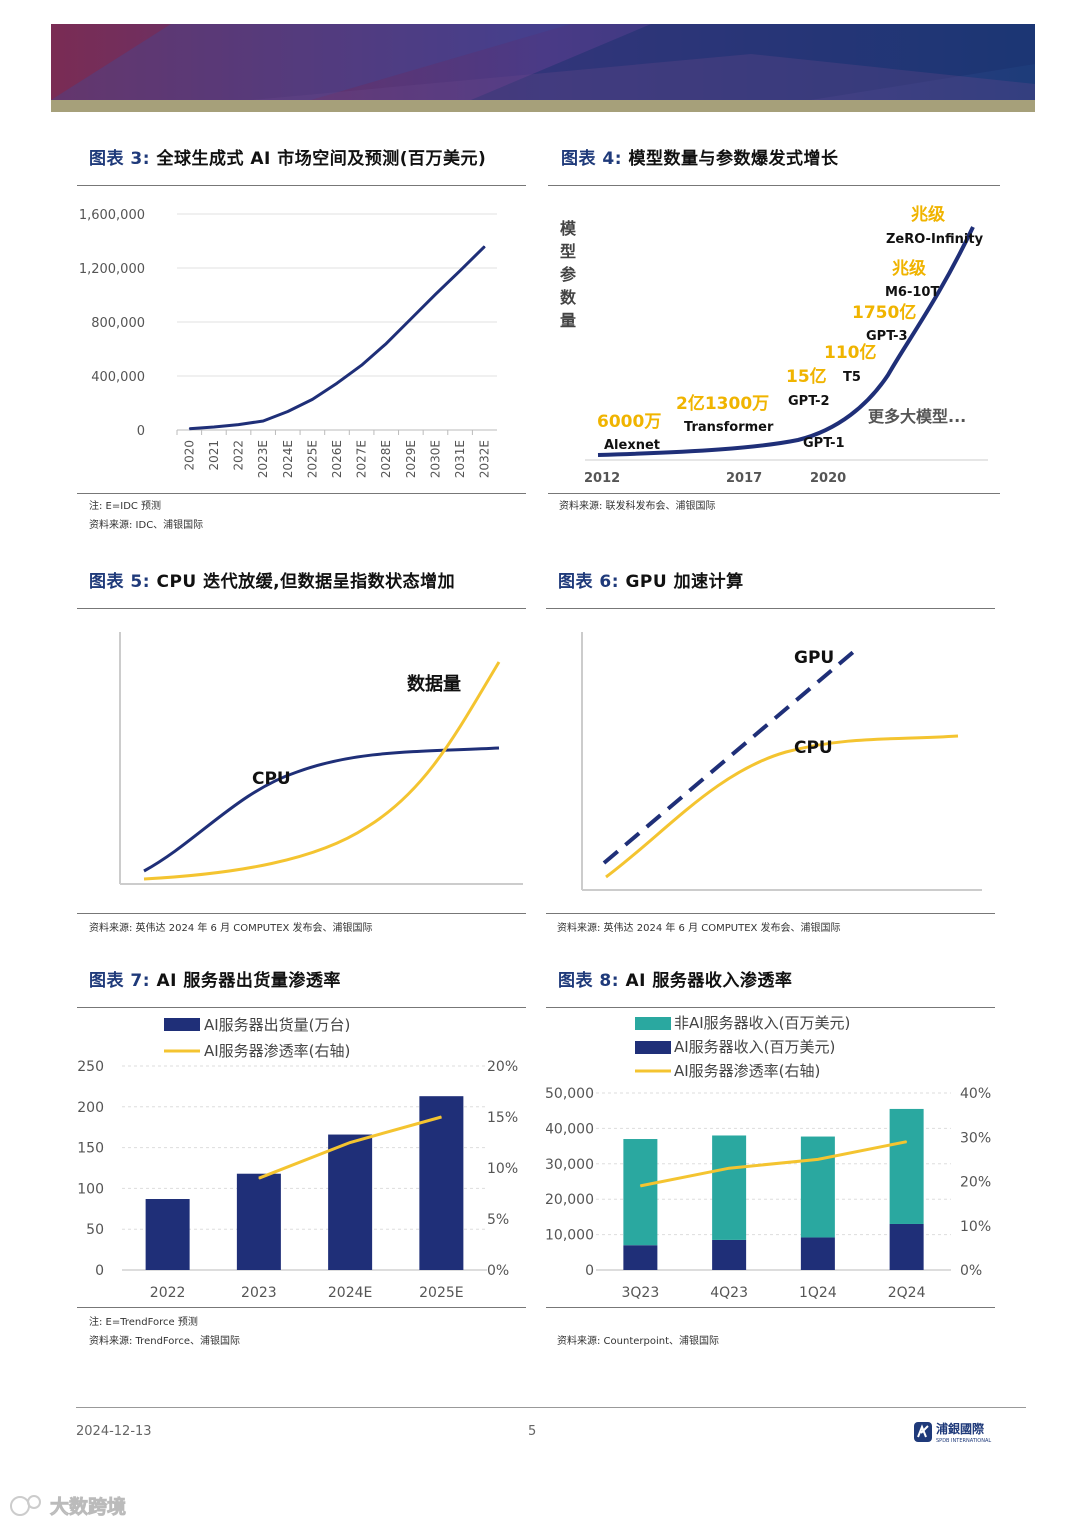 The width and height of the screenshot is (1080, 1527). Describe the element at coordinates (884, 312) in the screenshot. I see `fig4-param-label: 1750亿` at that location.